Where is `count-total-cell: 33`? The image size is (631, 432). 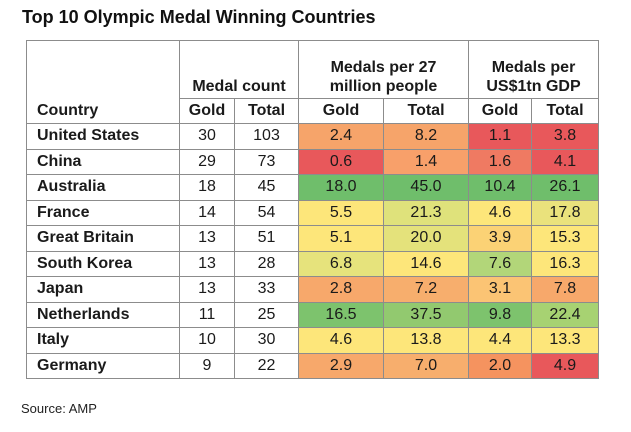 count-total-cell: 33 is located at coordinates (266, 289).